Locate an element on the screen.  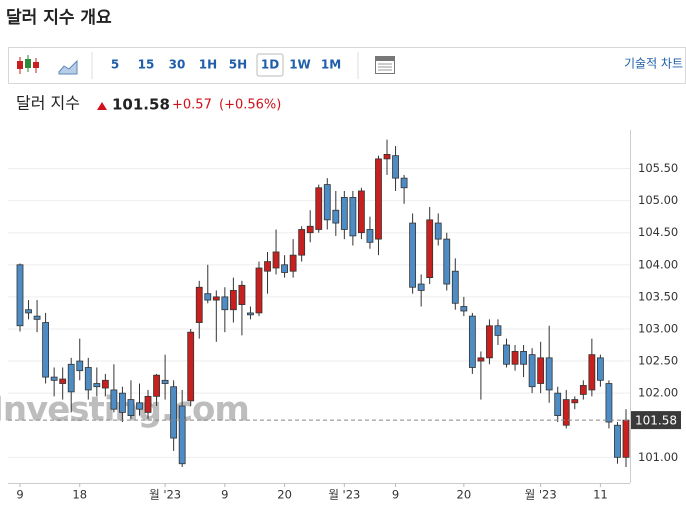
last-price-tag is located at coordinates (656, 420).